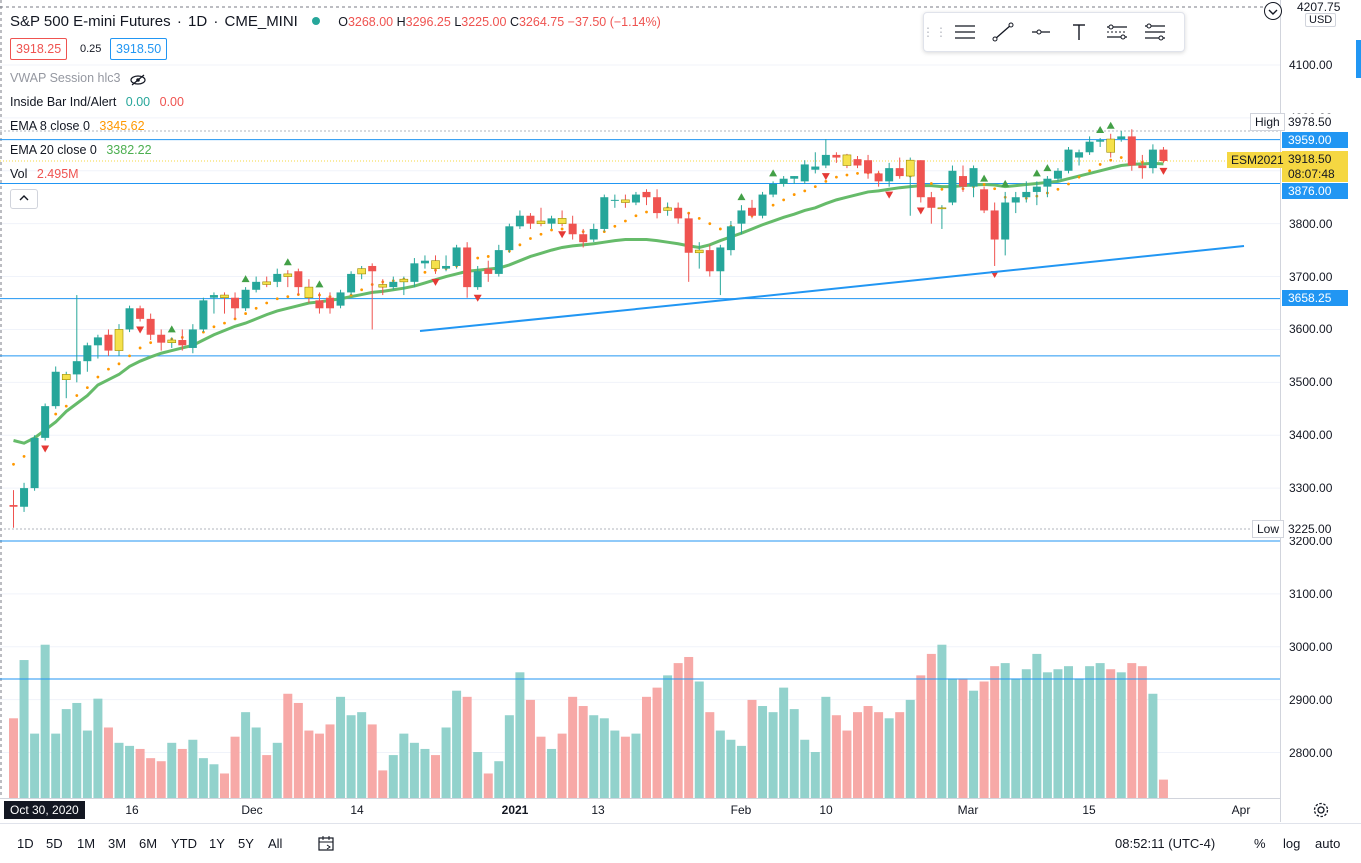  Describe the element at coordinates (81, 150) in the screenshot. I see `ema20-legend: EMA 20 close 0 3382.22` at that location.